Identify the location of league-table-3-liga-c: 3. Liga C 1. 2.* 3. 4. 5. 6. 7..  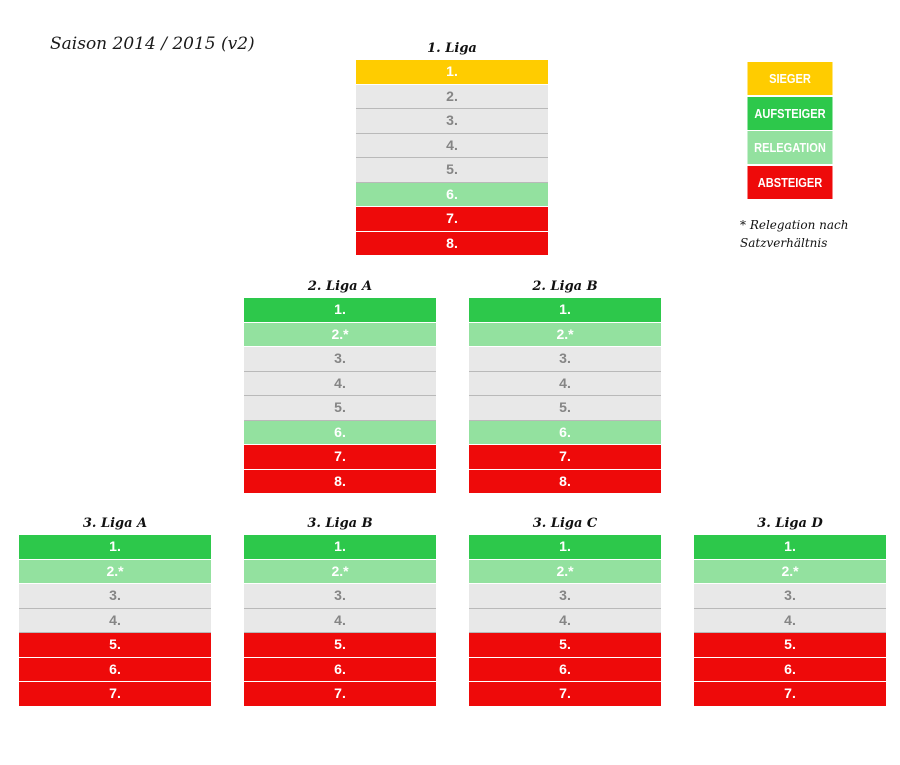
(565, 610).